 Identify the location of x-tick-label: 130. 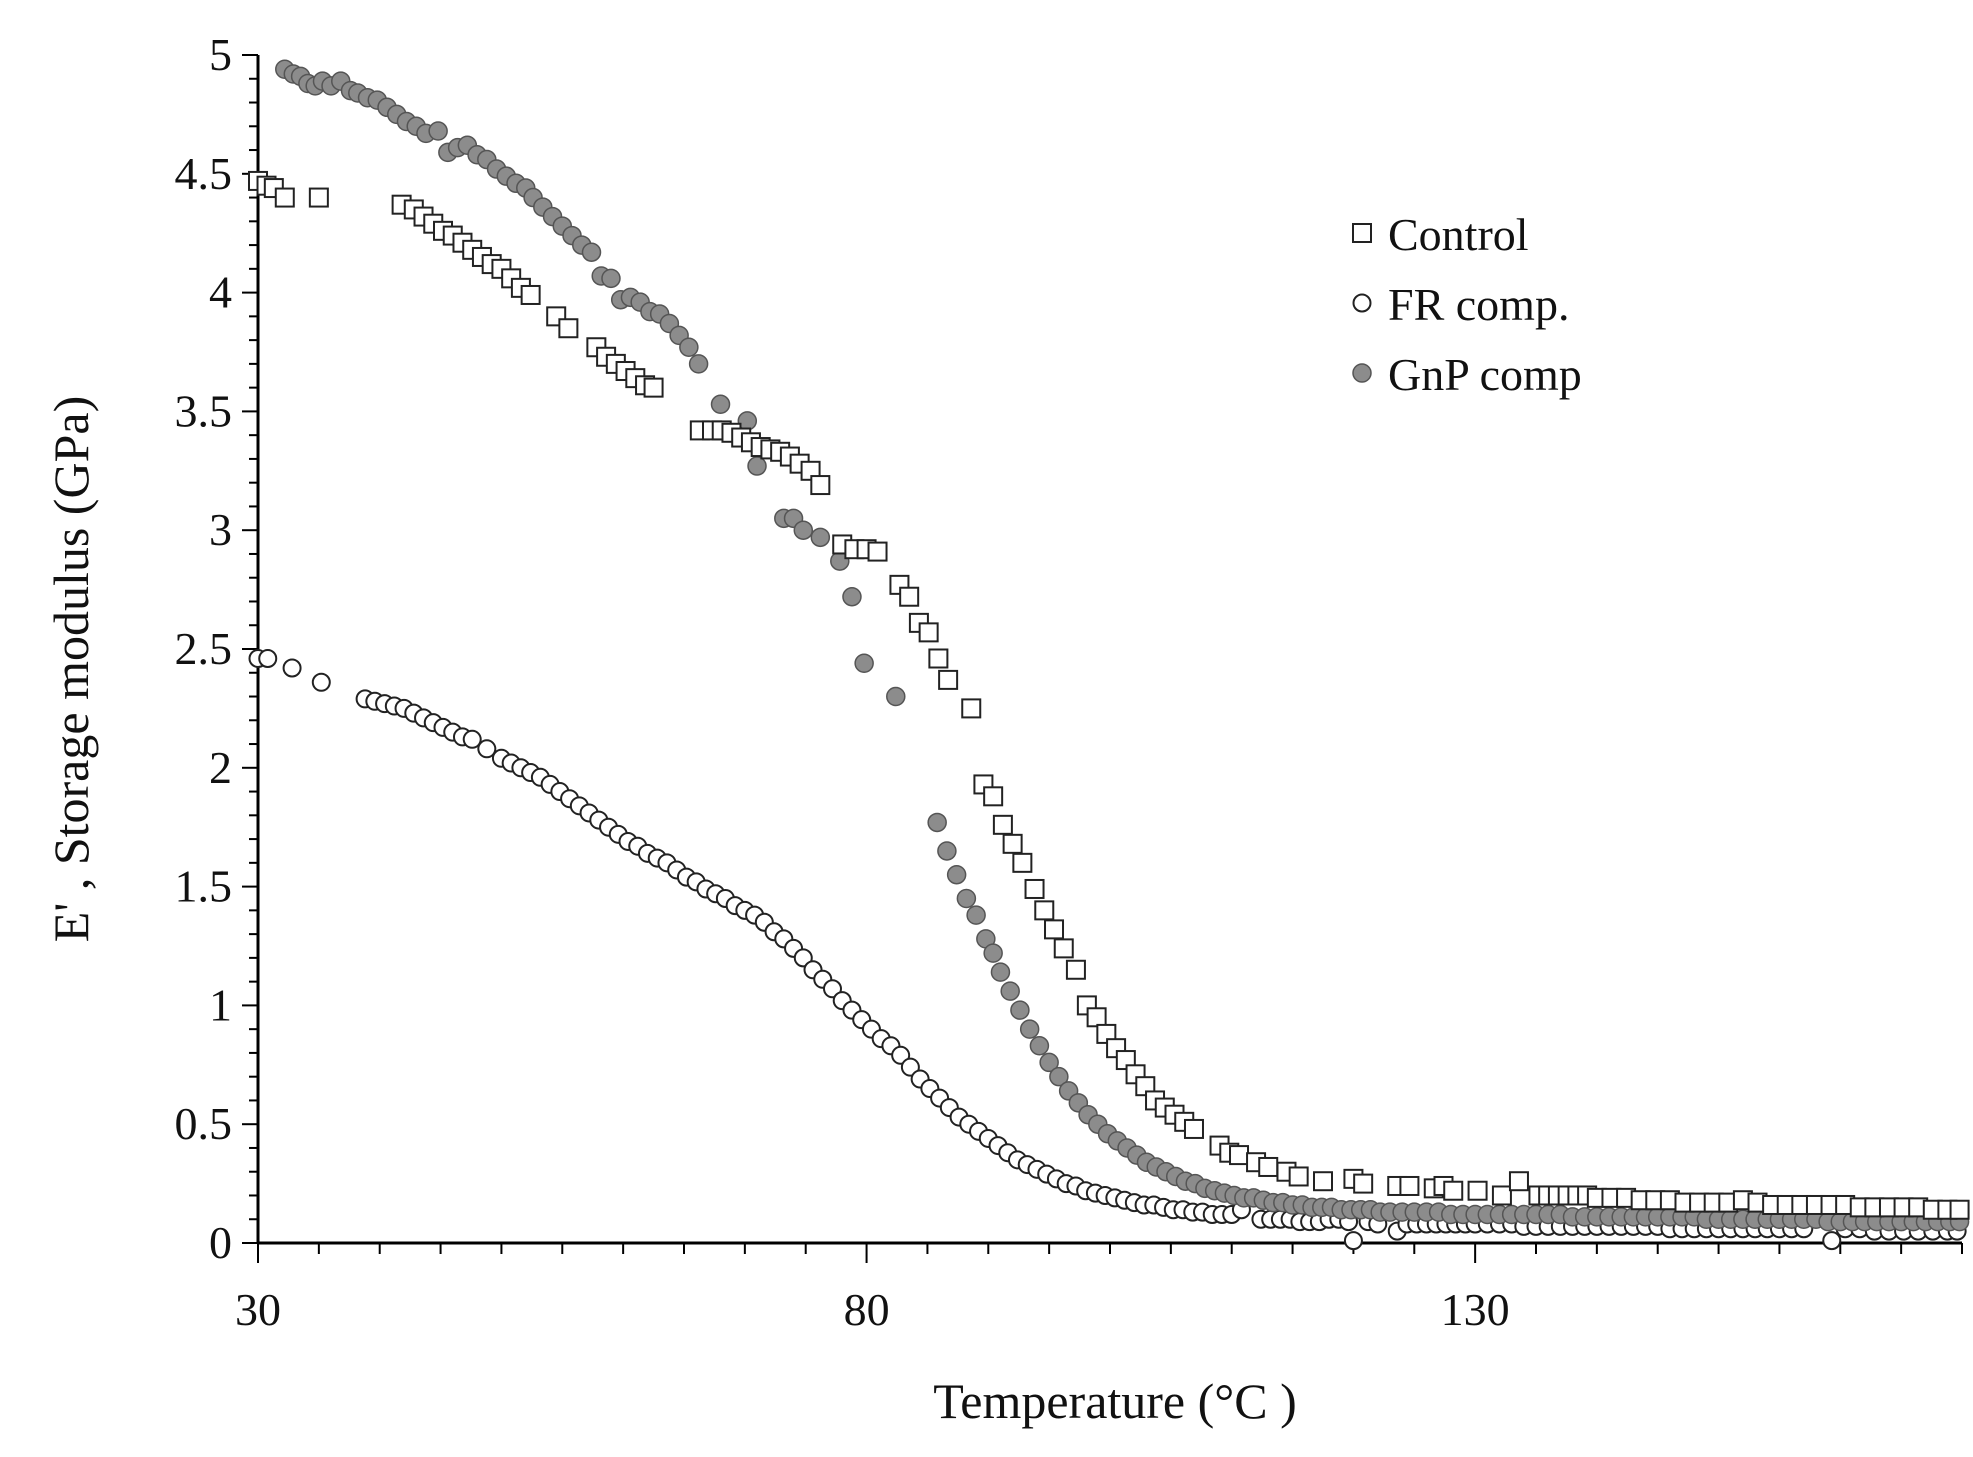
(1475, 1309).